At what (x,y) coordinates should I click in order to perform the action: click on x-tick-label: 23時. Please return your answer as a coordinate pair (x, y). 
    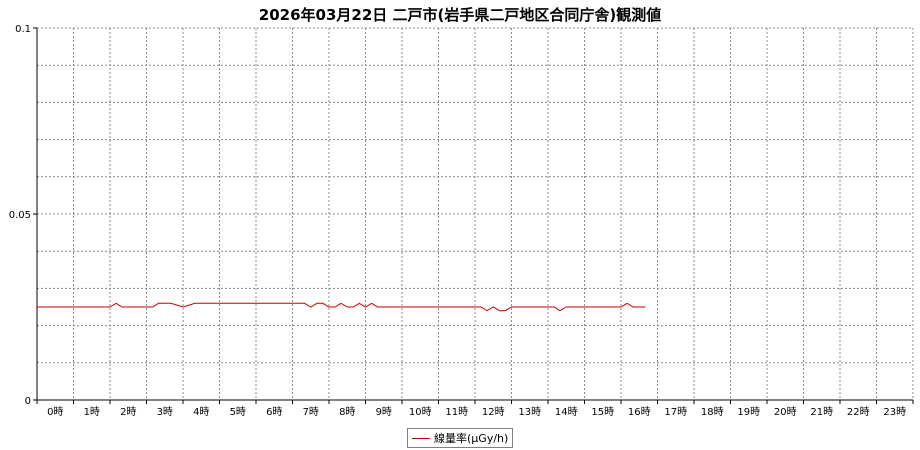
    Looking at the image, I should click on (894, 412).